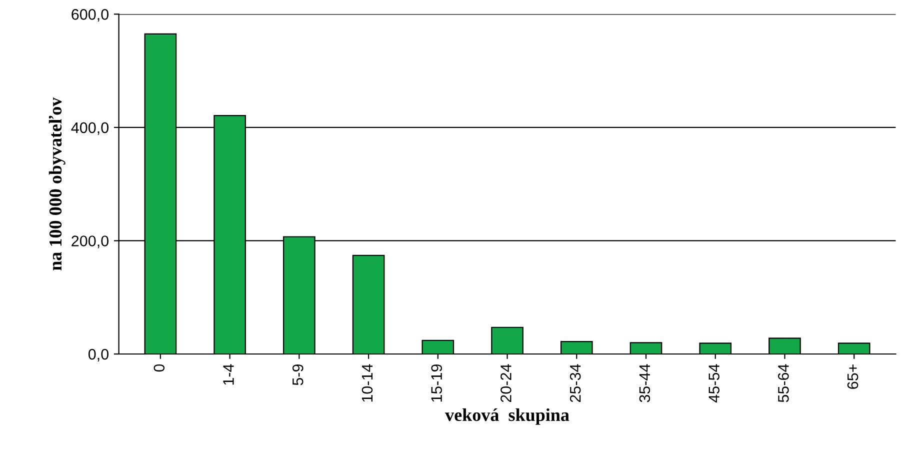 The height and width of the screenshot is (472, 914). I want to click on y-tick-label: 600,0, so click(90, 15).